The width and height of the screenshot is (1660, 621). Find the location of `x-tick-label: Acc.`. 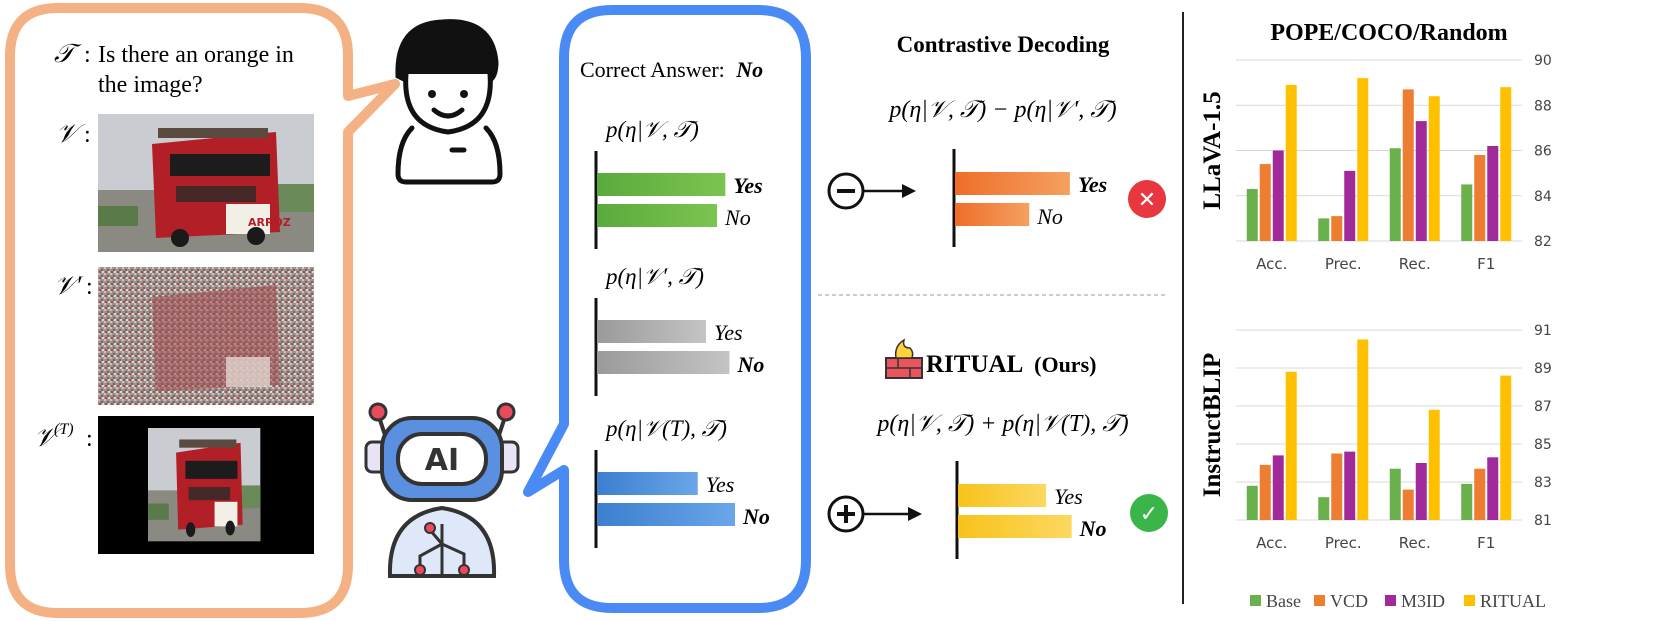

x-tick-label: Acc. is located at coordinates (1271, 264).